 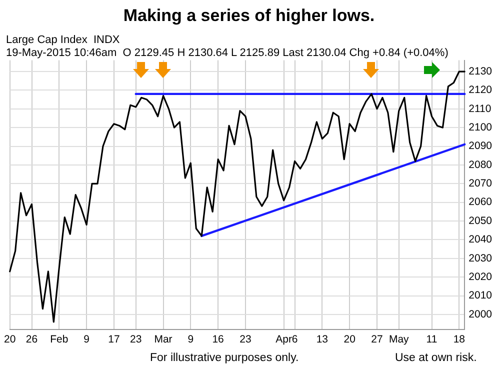 I want to click on x-tick-label: Mar, so click(x=163, y=340).